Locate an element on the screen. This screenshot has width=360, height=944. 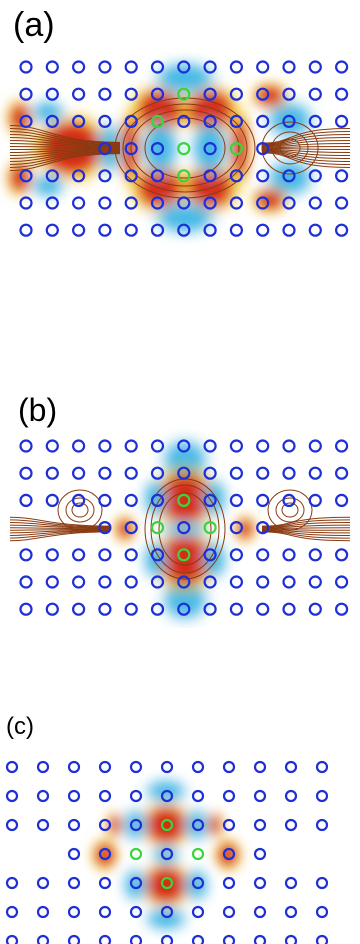
side-contours is located at coordinates (290, 148).